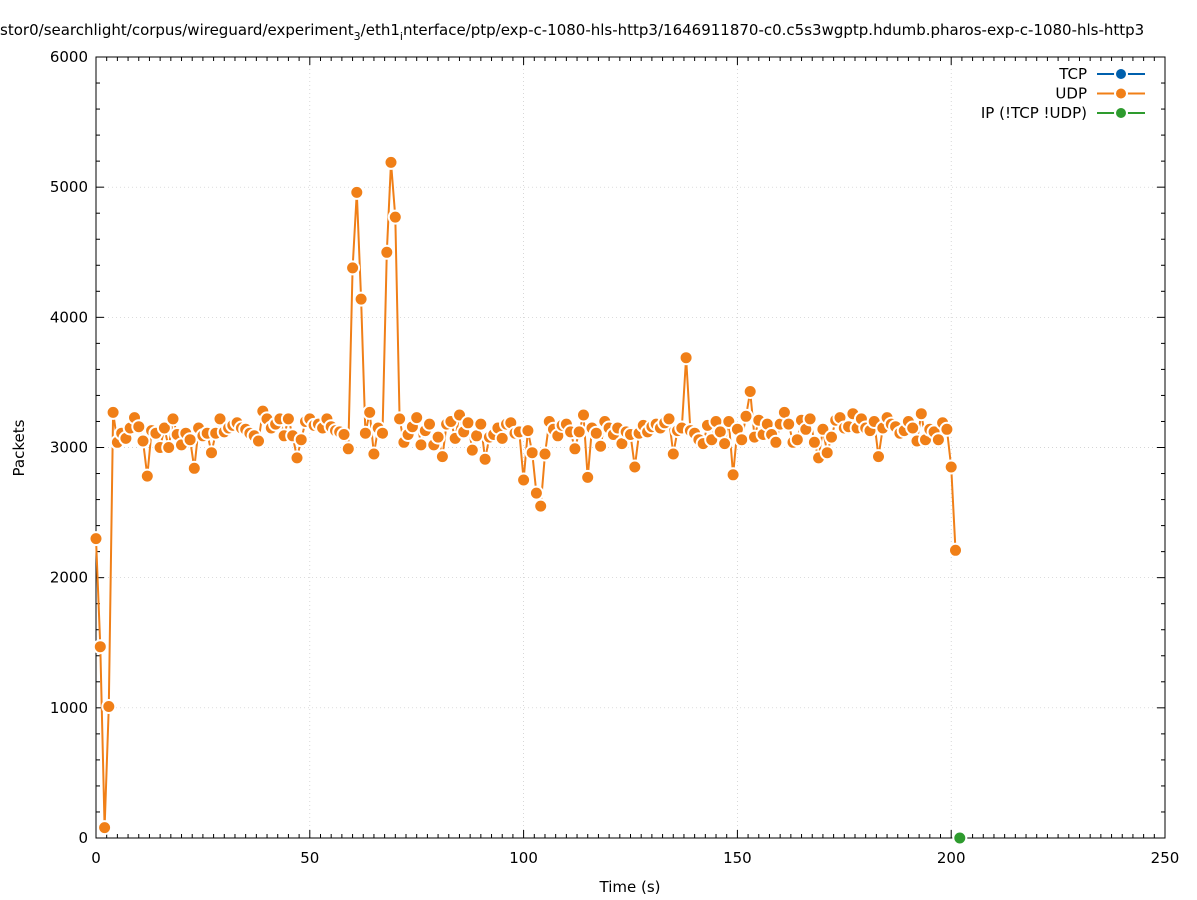 The width and height of the screenshot is (1197, 900). What do you see at coordinates (380, 30) in the screenshot?
I see `title-part-2: /eth1` at bounding box center [380, 30].